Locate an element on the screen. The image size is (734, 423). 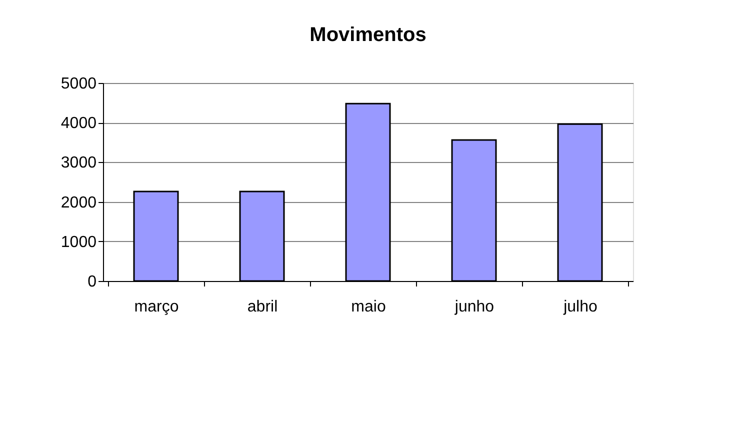
y-tick-label: 5000 is located at coordinates (78, 84).